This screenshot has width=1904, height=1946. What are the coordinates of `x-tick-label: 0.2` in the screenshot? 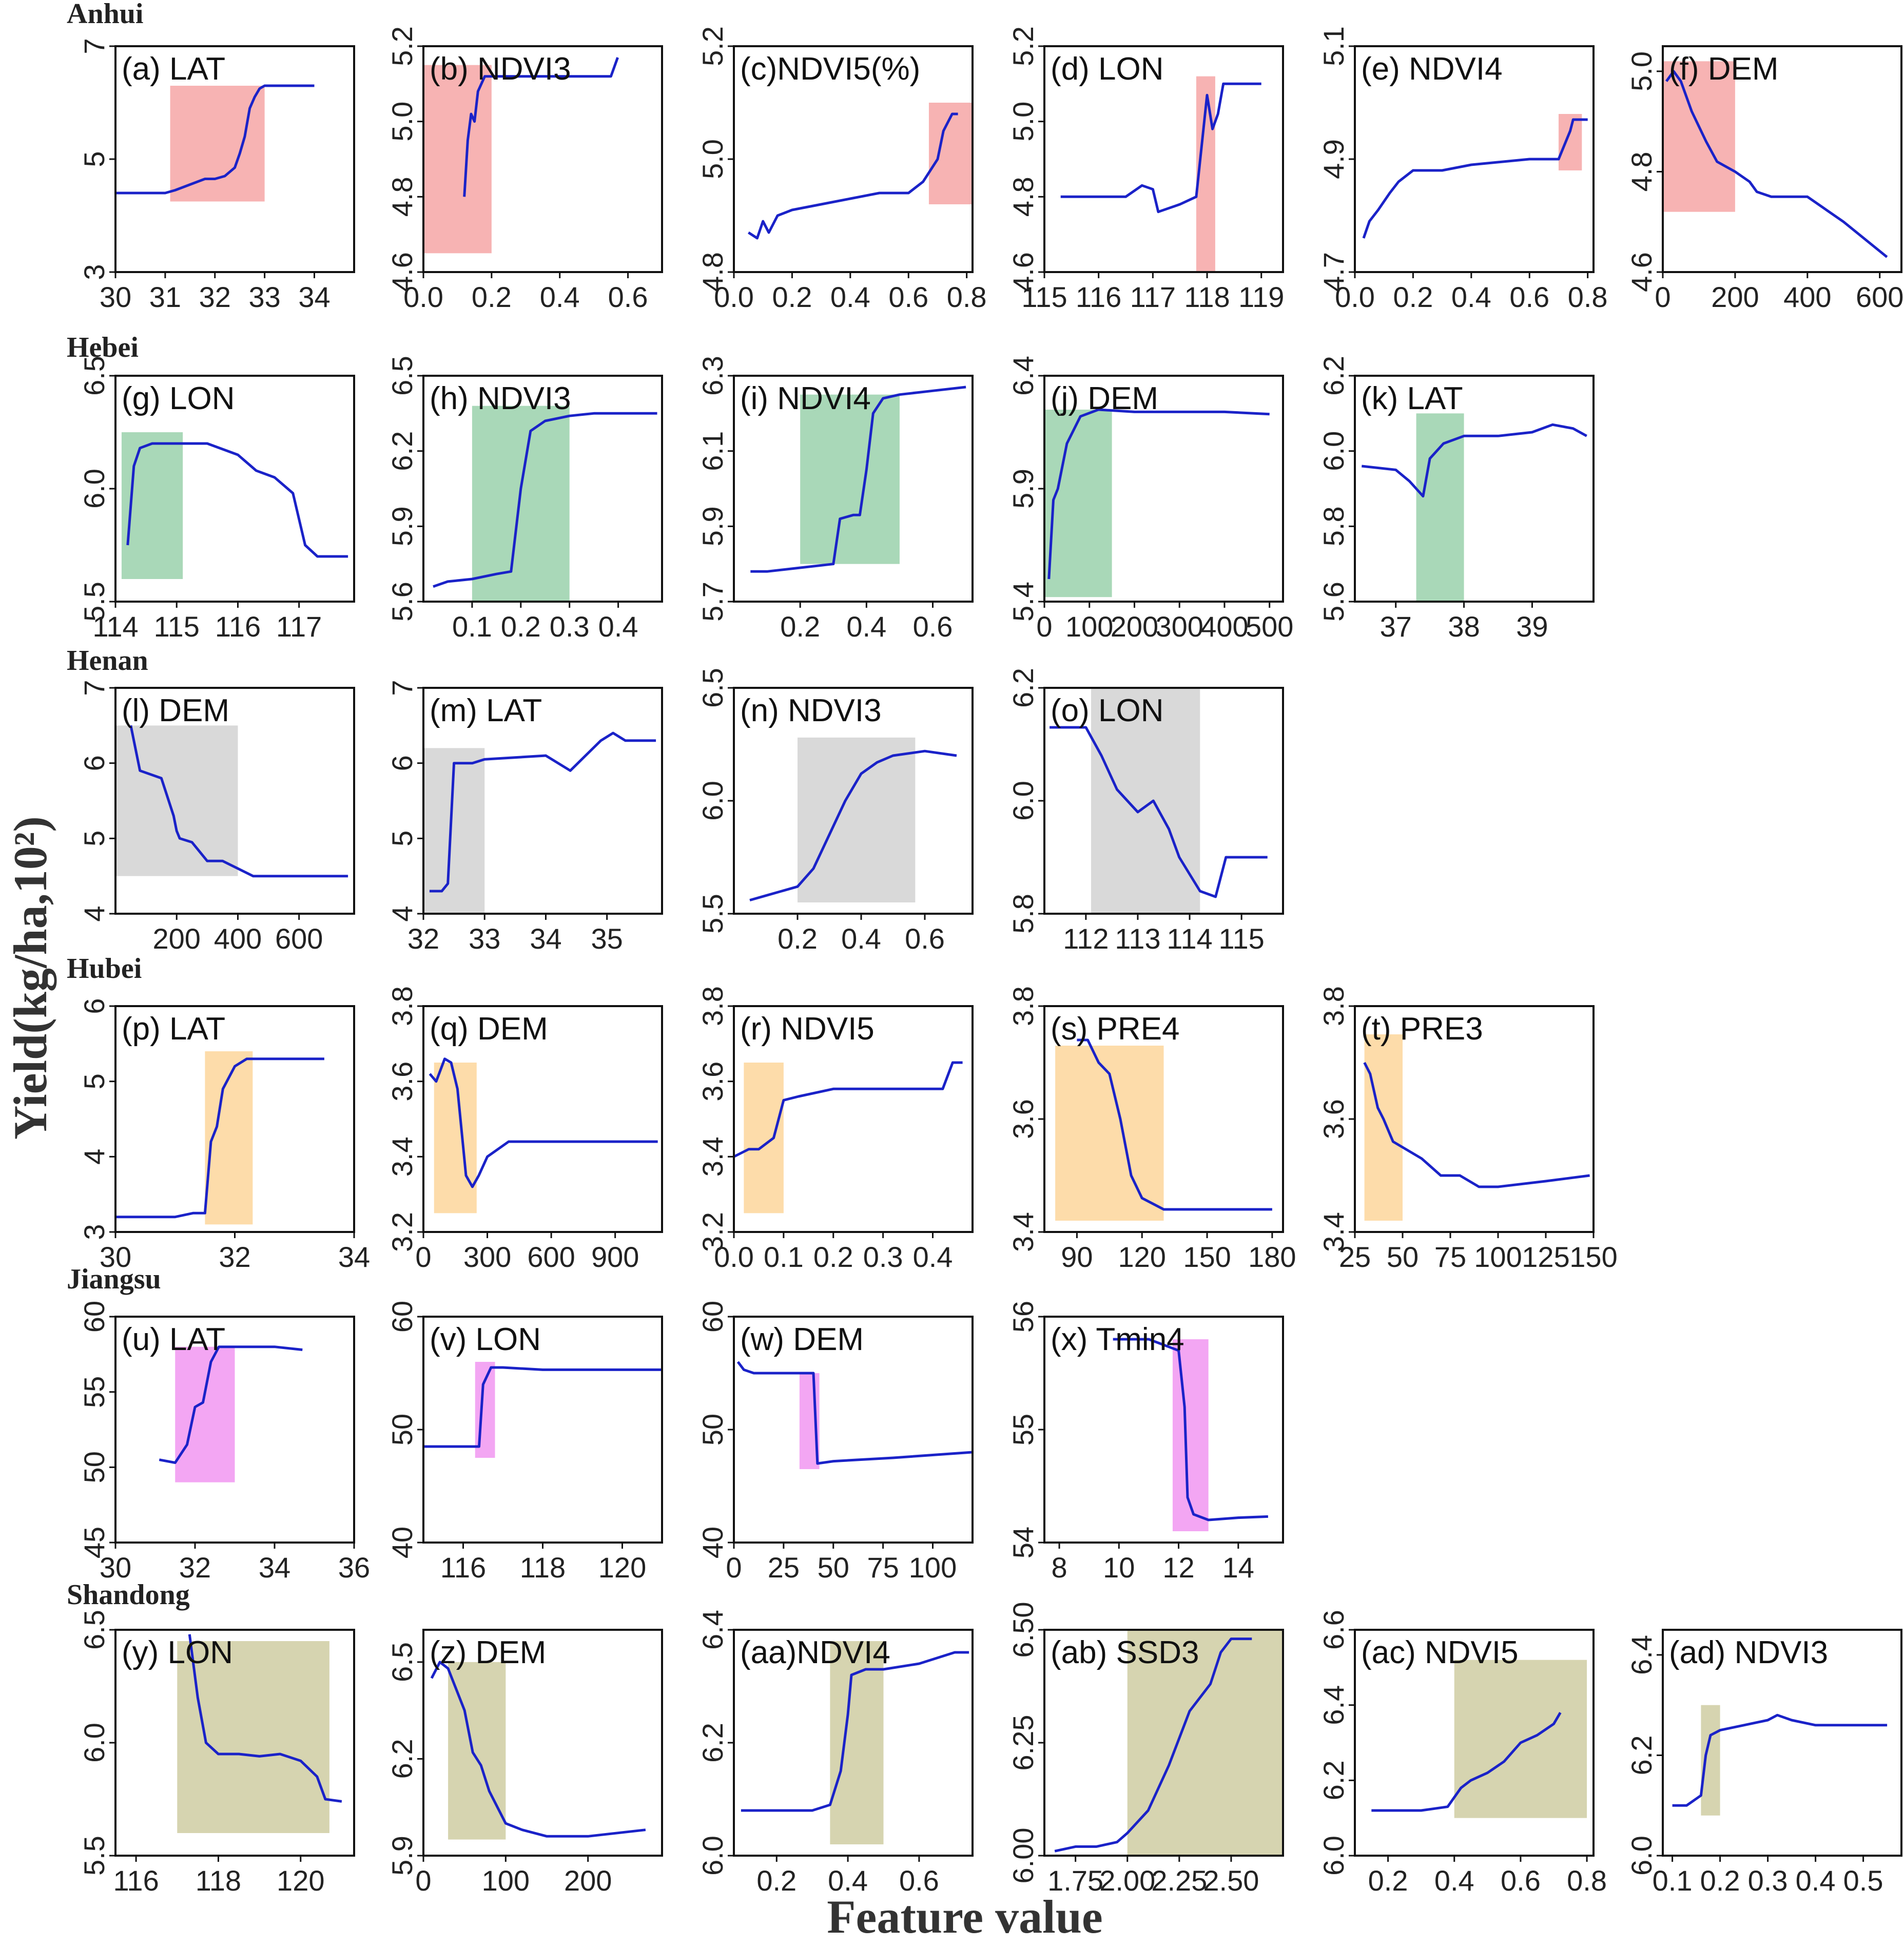 It's located at (1720, 1880).